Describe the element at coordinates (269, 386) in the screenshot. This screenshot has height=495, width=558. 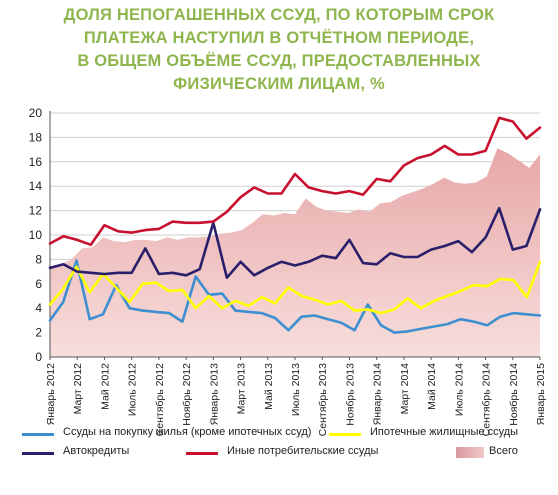
I see `x-tick-label: Май 2013` at that location.